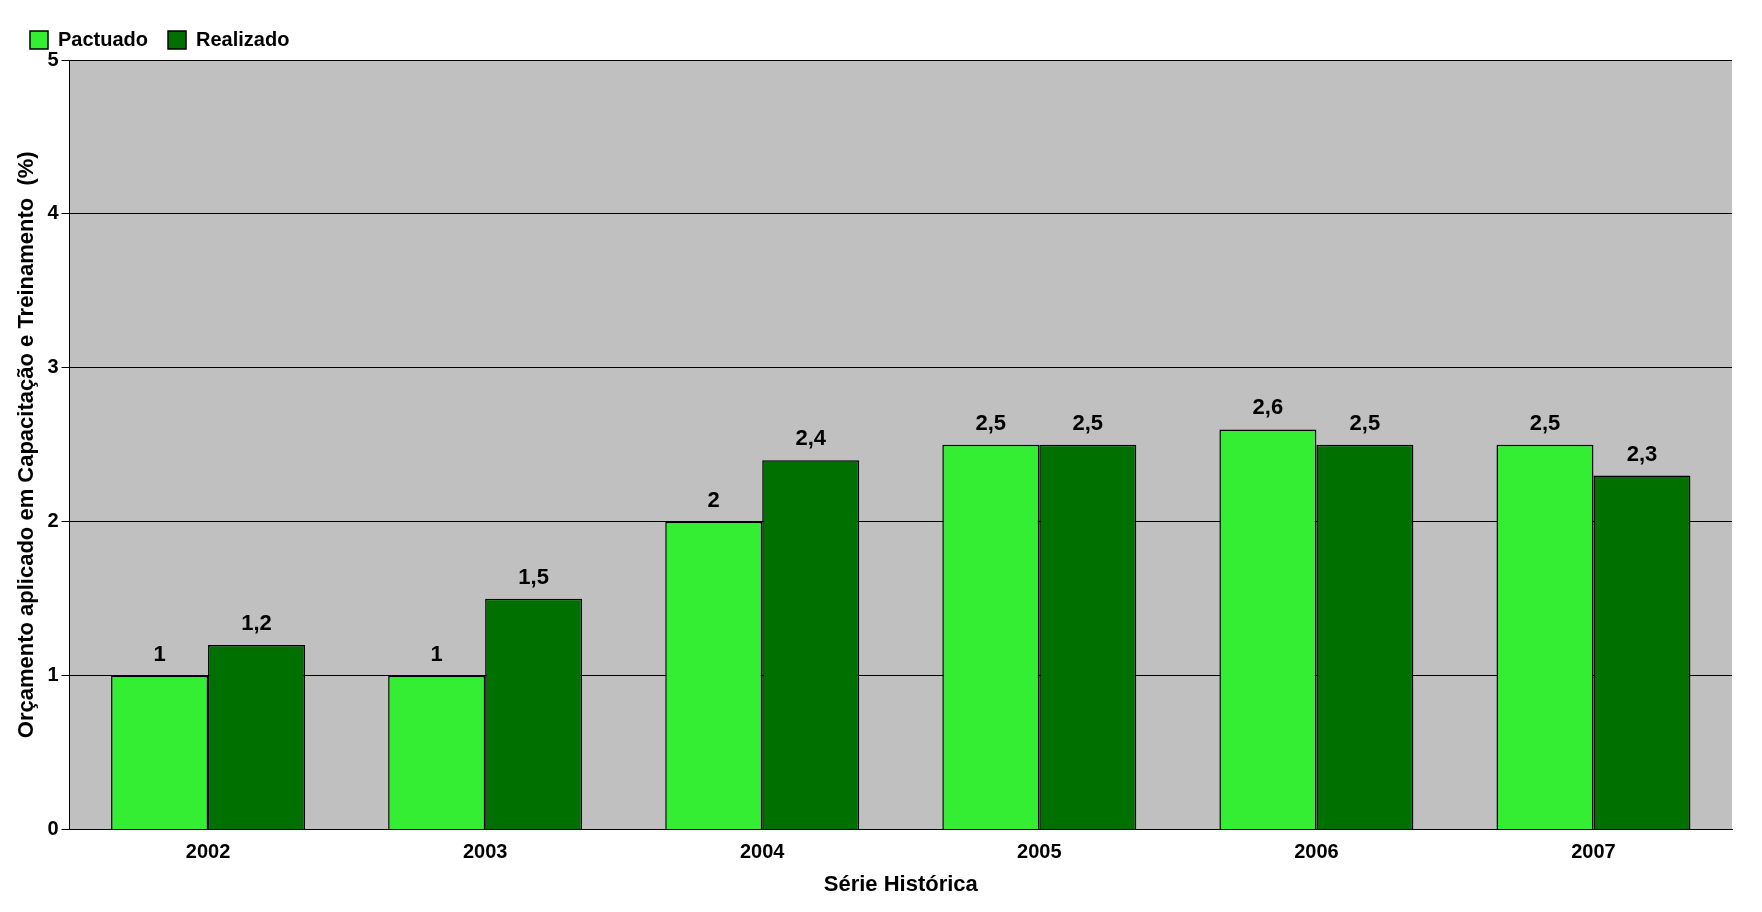 The image size is (1762, 912). What do you see at coordinates (53, 366) in the screenshot?
I see `y-tick-label: 3` at bounding box center [53, 366].